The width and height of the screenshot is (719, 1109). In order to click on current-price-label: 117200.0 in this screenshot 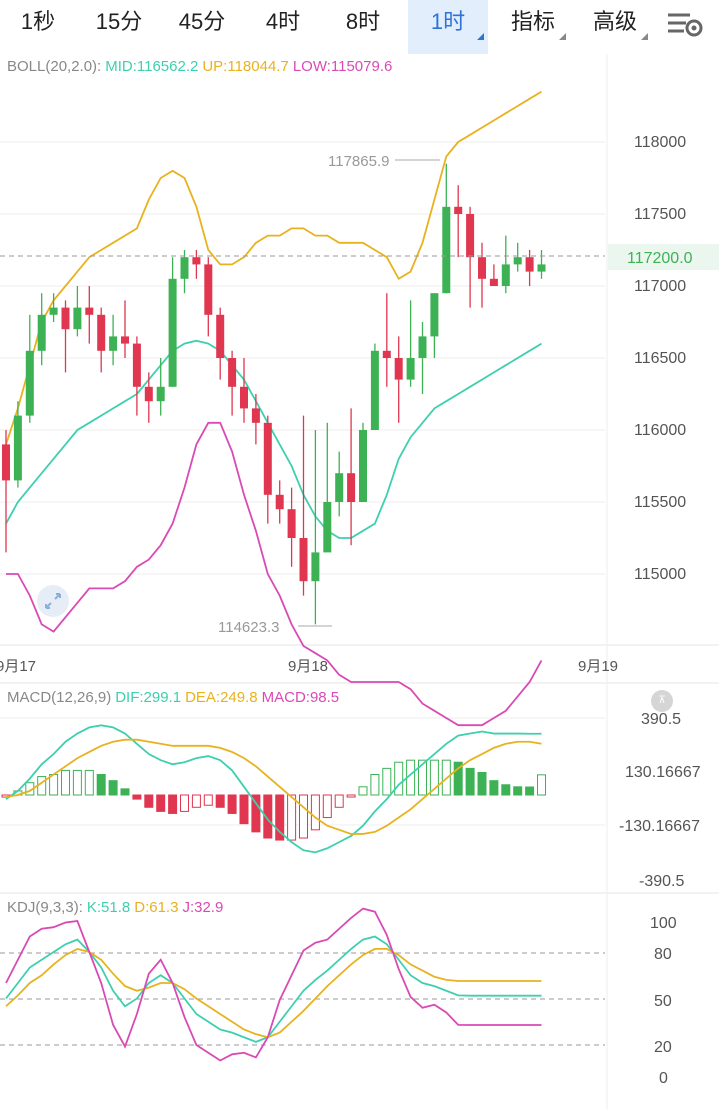, I will do `click(660, 258)`.